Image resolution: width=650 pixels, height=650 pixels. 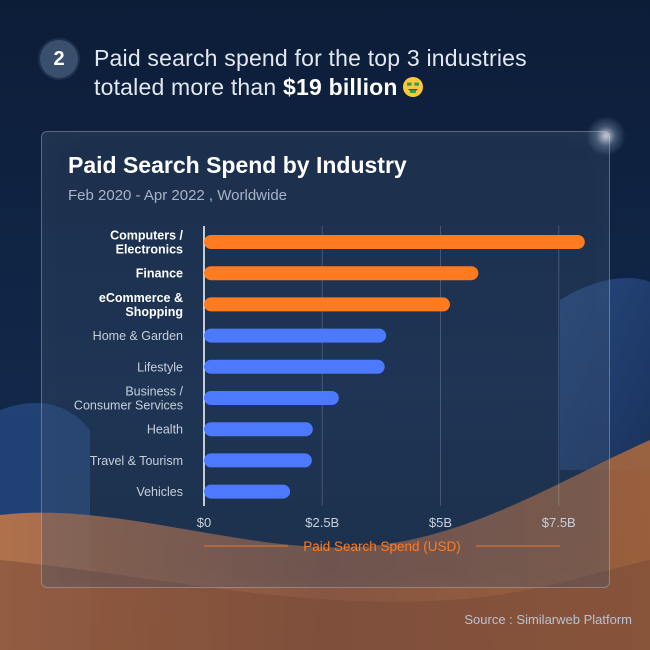 What do you see at coordinates (129, 399) in the screenshot?
I see `category-label: Business / Consumer Services` at bounding box center [129, 399].